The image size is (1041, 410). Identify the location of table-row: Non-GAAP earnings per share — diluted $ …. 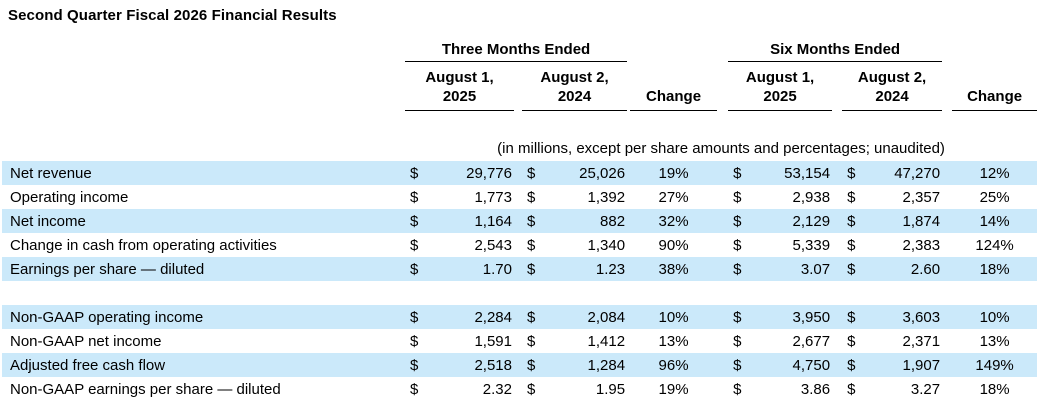
(519, 389).